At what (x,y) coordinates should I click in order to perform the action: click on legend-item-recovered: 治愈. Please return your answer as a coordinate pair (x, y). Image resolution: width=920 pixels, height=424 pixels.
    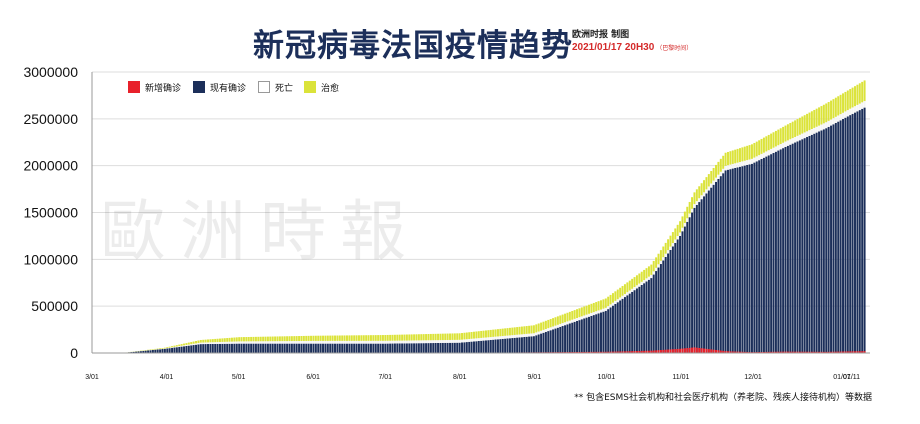
    Looking at the image, I should click on (321, 87).